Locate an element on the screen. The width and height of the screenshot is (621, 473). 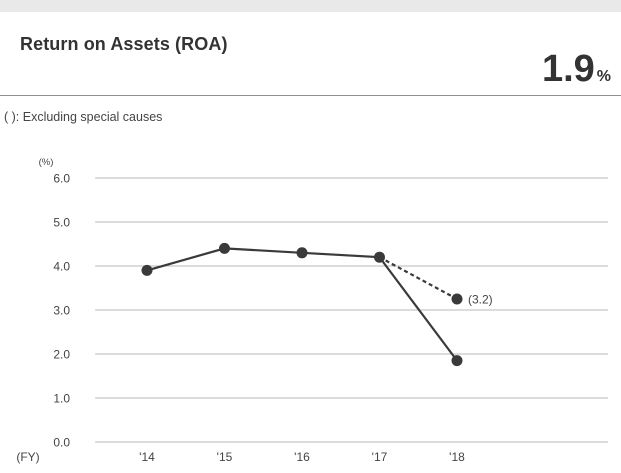
chart-note: ( ): Excluding special causes is located at coordinates (83, 117).